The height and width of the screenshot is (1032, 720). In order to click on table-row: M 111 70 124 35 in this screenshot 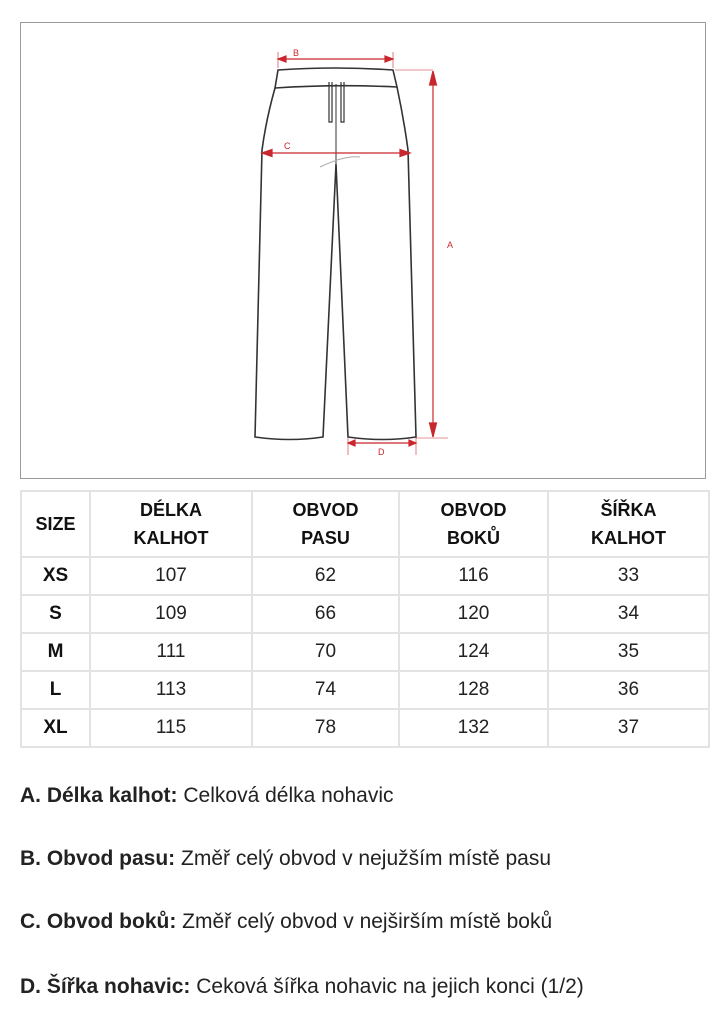, I will do `click(365, 652)`.